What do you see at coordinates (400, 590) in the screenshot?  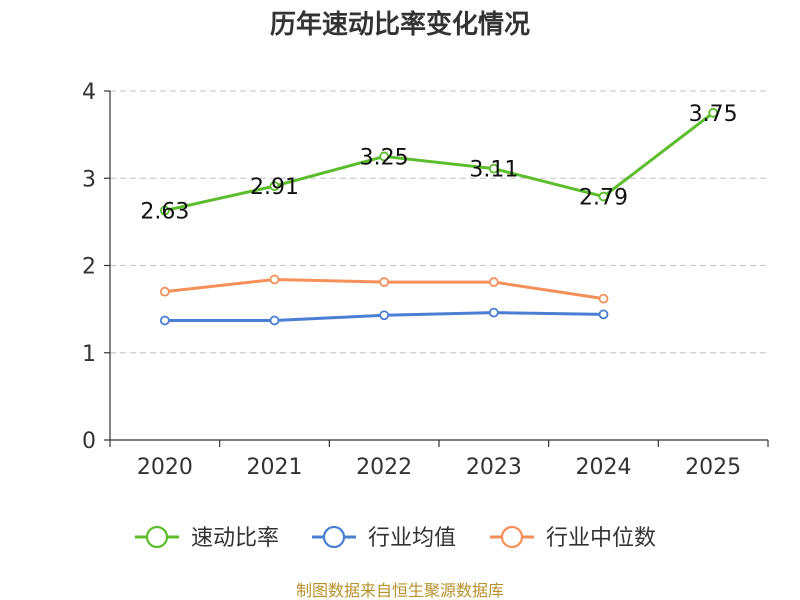 I see `source-text: 制图数据来自恒生聚源数据库` at bounding box center [400, 590].